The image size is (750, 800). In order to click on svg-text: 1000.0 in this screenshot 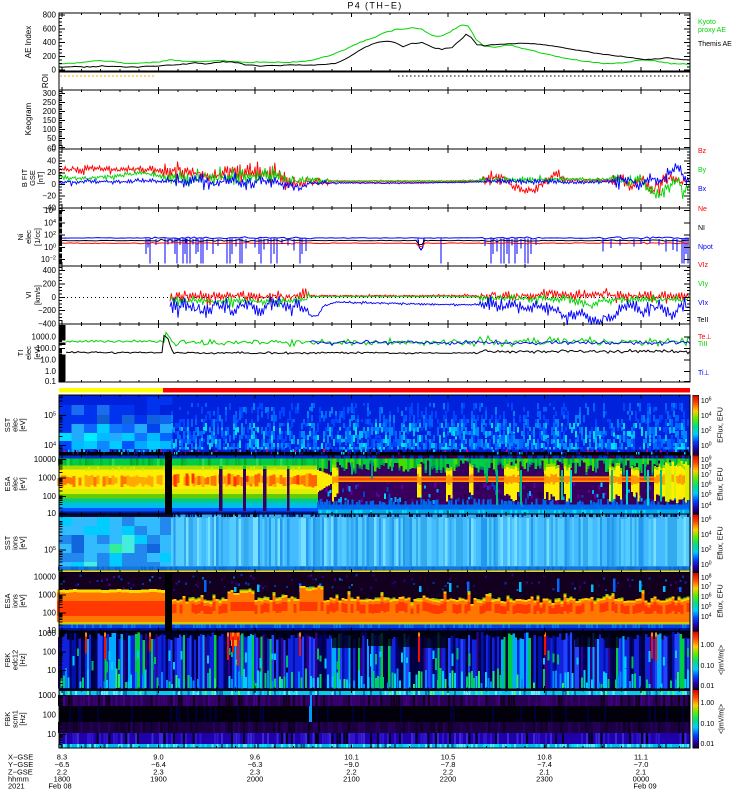, I will do `click(44, 337)`.